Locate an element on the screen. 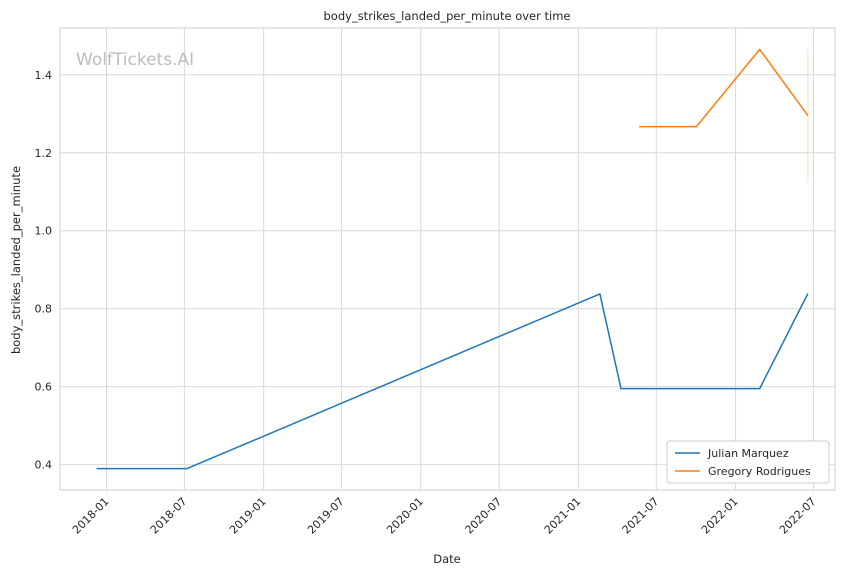 The image size is (844, 575). x-tick-label: 2019-07 is located at coordinates (326, 516).